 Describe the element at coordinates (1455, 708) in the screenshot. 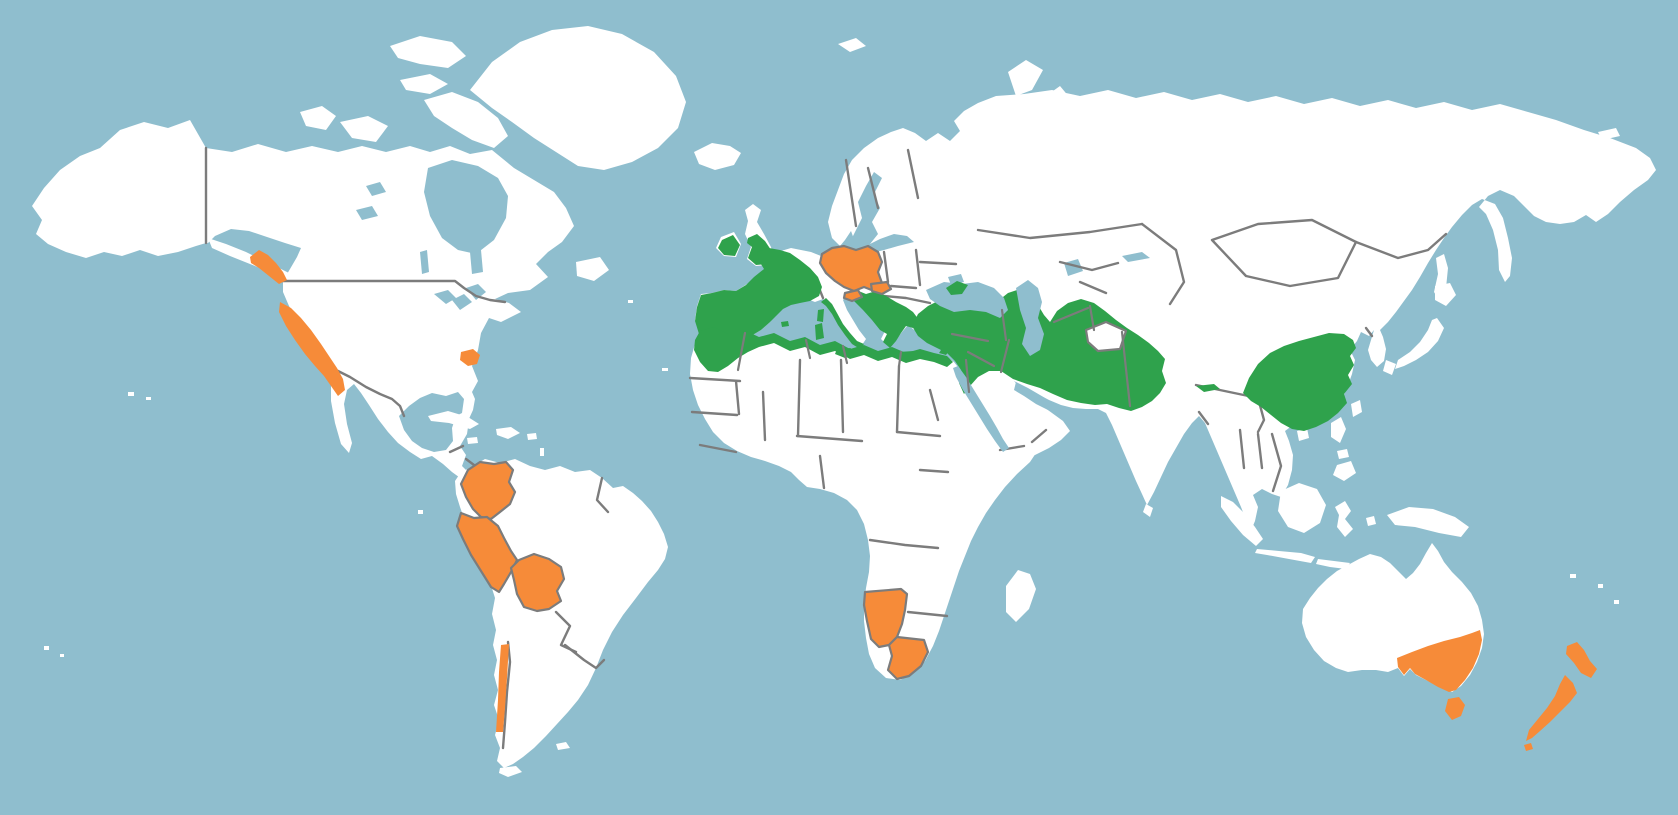

I see `introduced-tasmania` at that location.